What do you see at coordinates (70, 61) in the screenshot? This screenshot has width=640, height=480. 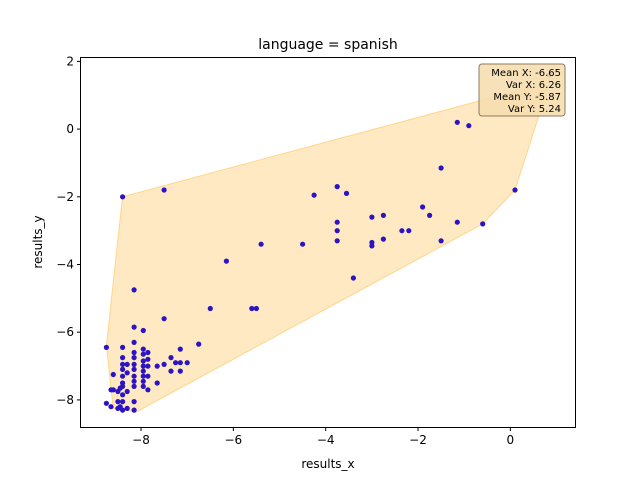 I see `y-tick-label: 2` at bounding box center [70, 61].